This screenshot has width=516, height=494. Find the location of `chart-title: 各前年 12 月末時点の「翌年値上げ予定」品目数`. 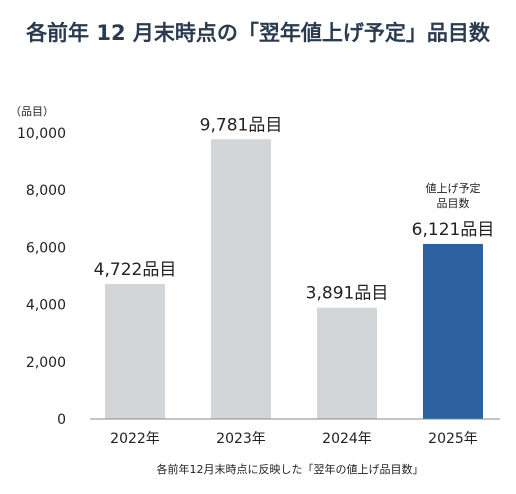

chart-title: 各前年 12 月末時点の「翌年値上げ予定」品目数 is located at coordinates (258, 33).